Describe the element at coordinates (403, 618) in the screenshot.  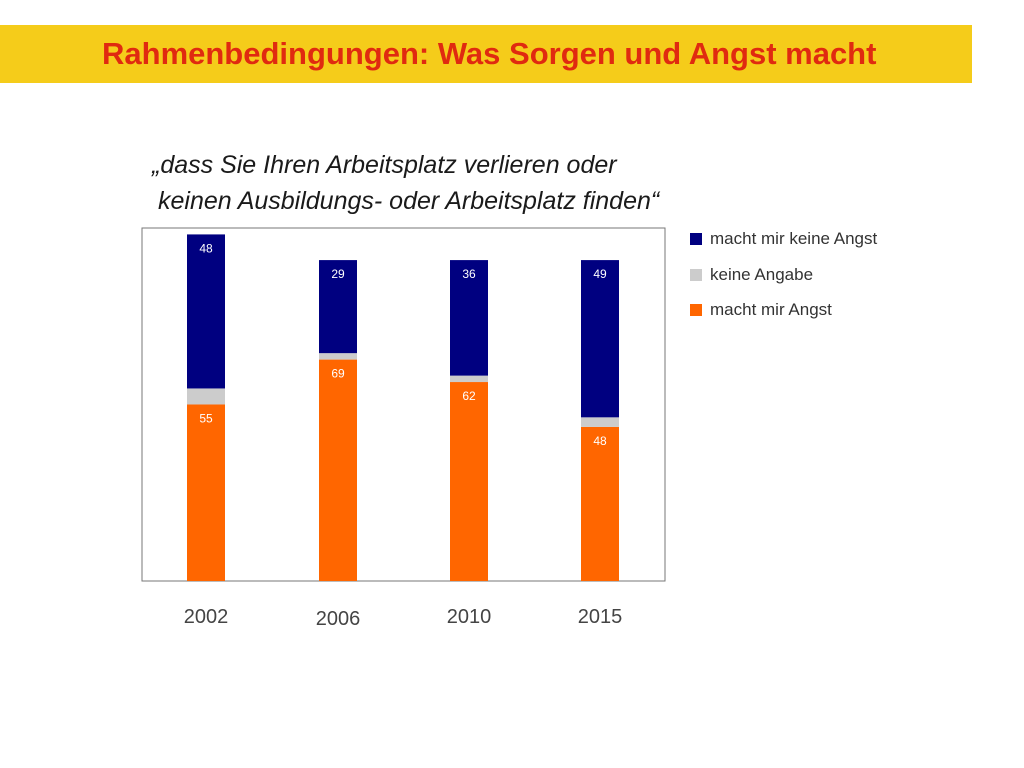
I see `x-tick-labels: 2002 2006 2010 2015` at that location.